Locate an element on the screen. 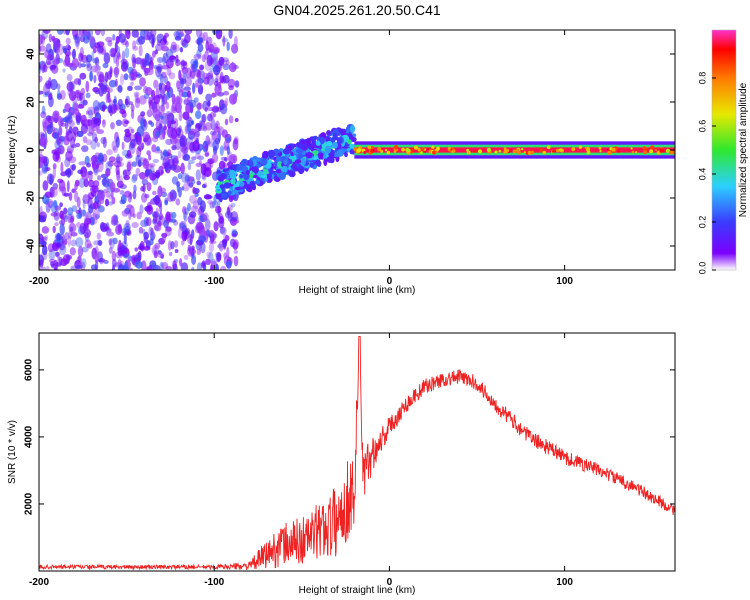 The image size is (750, 600). snr-x-tick-label: -100 is located at coordinates (214, 582).